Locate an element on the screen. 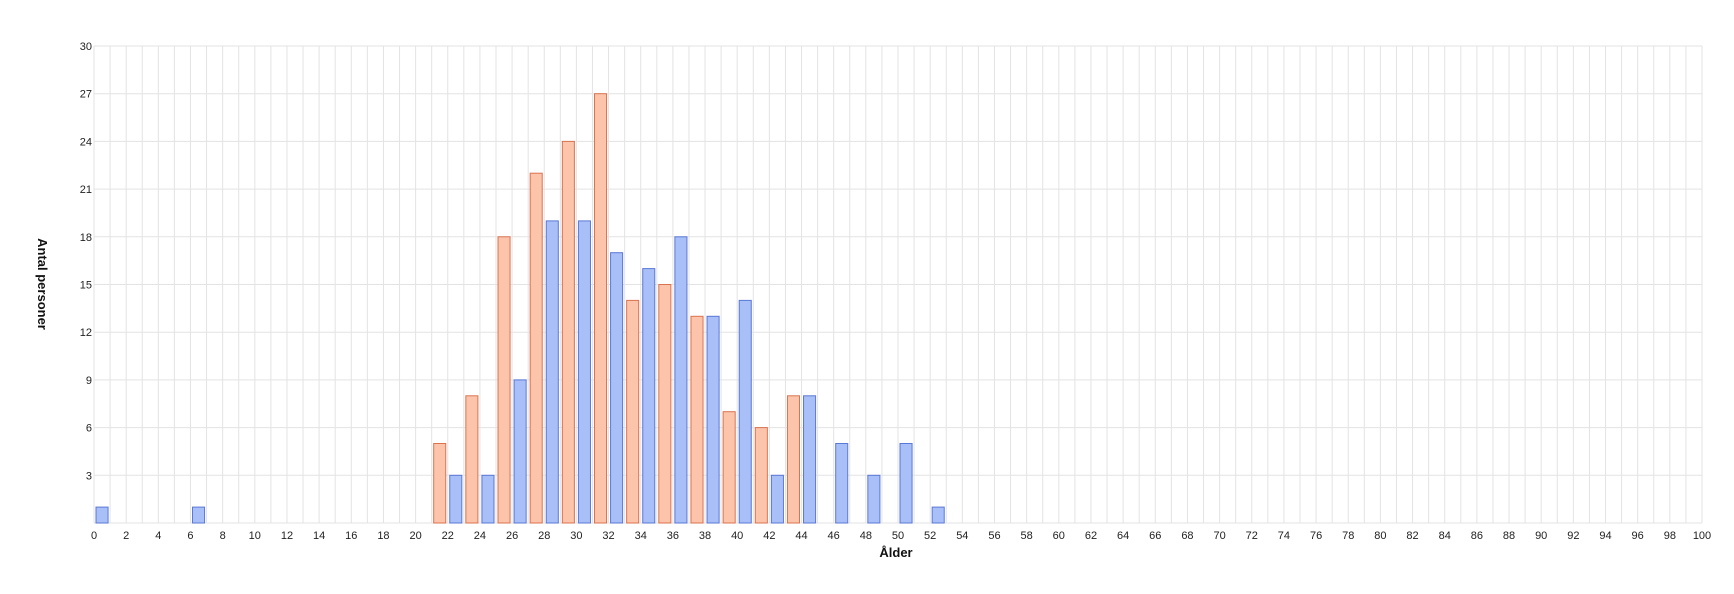 This screenshot has width=1734, height=594. x-tick-label: 82 is located at coordinates (1412, 536).